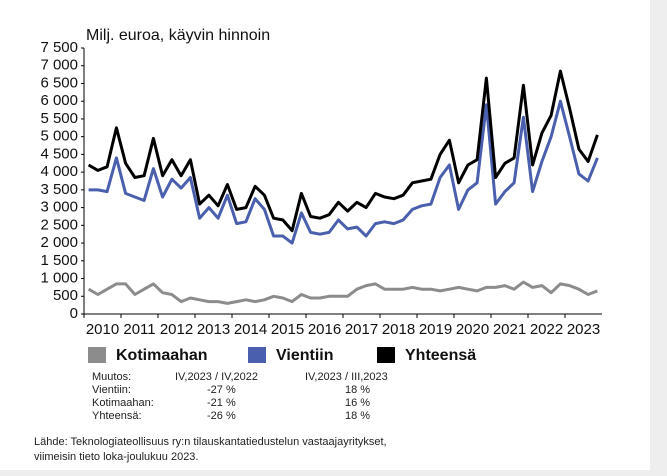  I want to click on x-tick-label: 2019, so click(435, 329).